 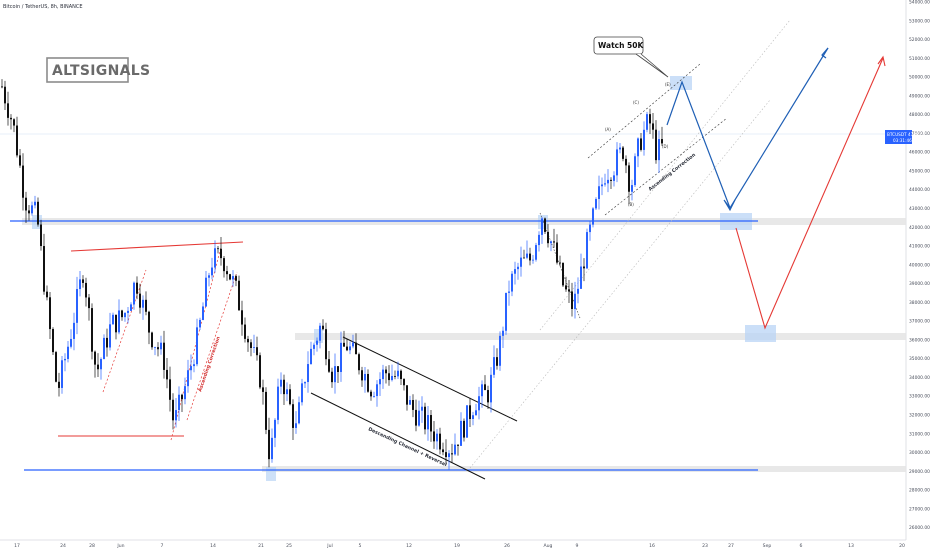 What do you see at coordinates (919, 190) in the screenshot?
I see `price-tick-label: 44000.00` at bounding box center [919, 190].